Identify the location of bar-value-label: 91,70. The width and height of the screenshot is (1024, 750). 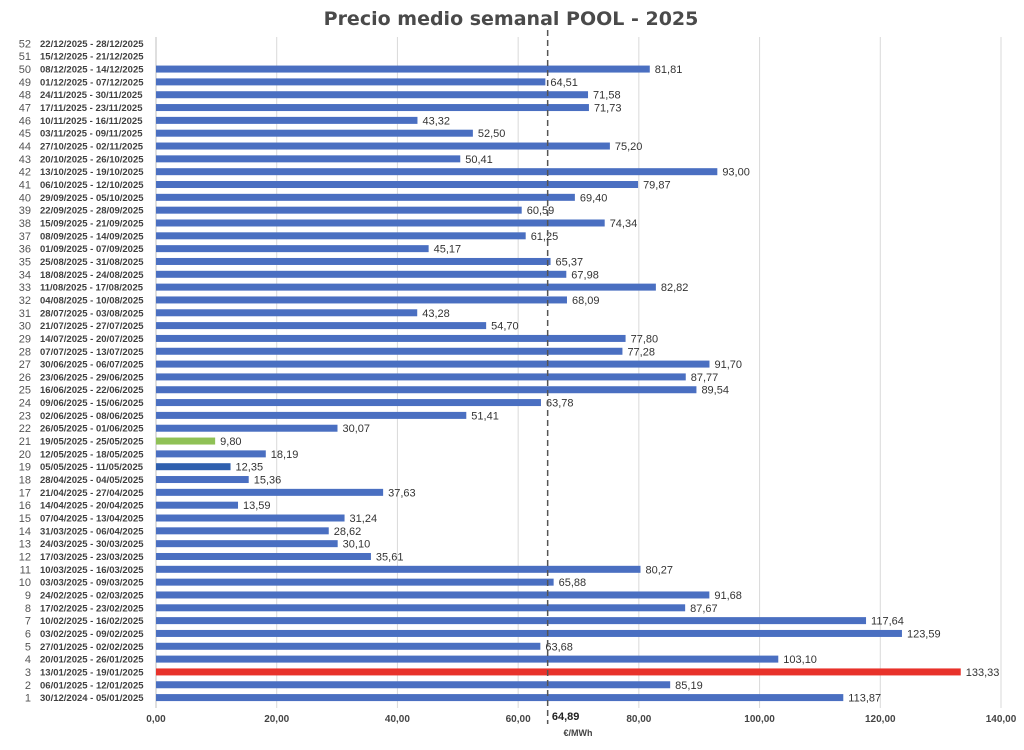
(728, 365).